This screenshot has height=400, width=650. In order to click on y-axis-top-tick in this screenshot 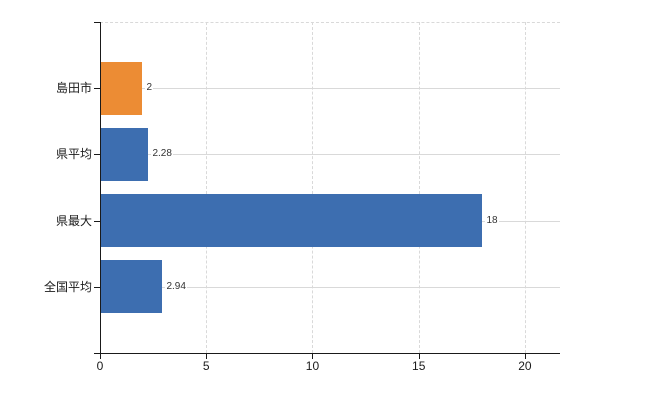, I will do `click(97, 22)`.